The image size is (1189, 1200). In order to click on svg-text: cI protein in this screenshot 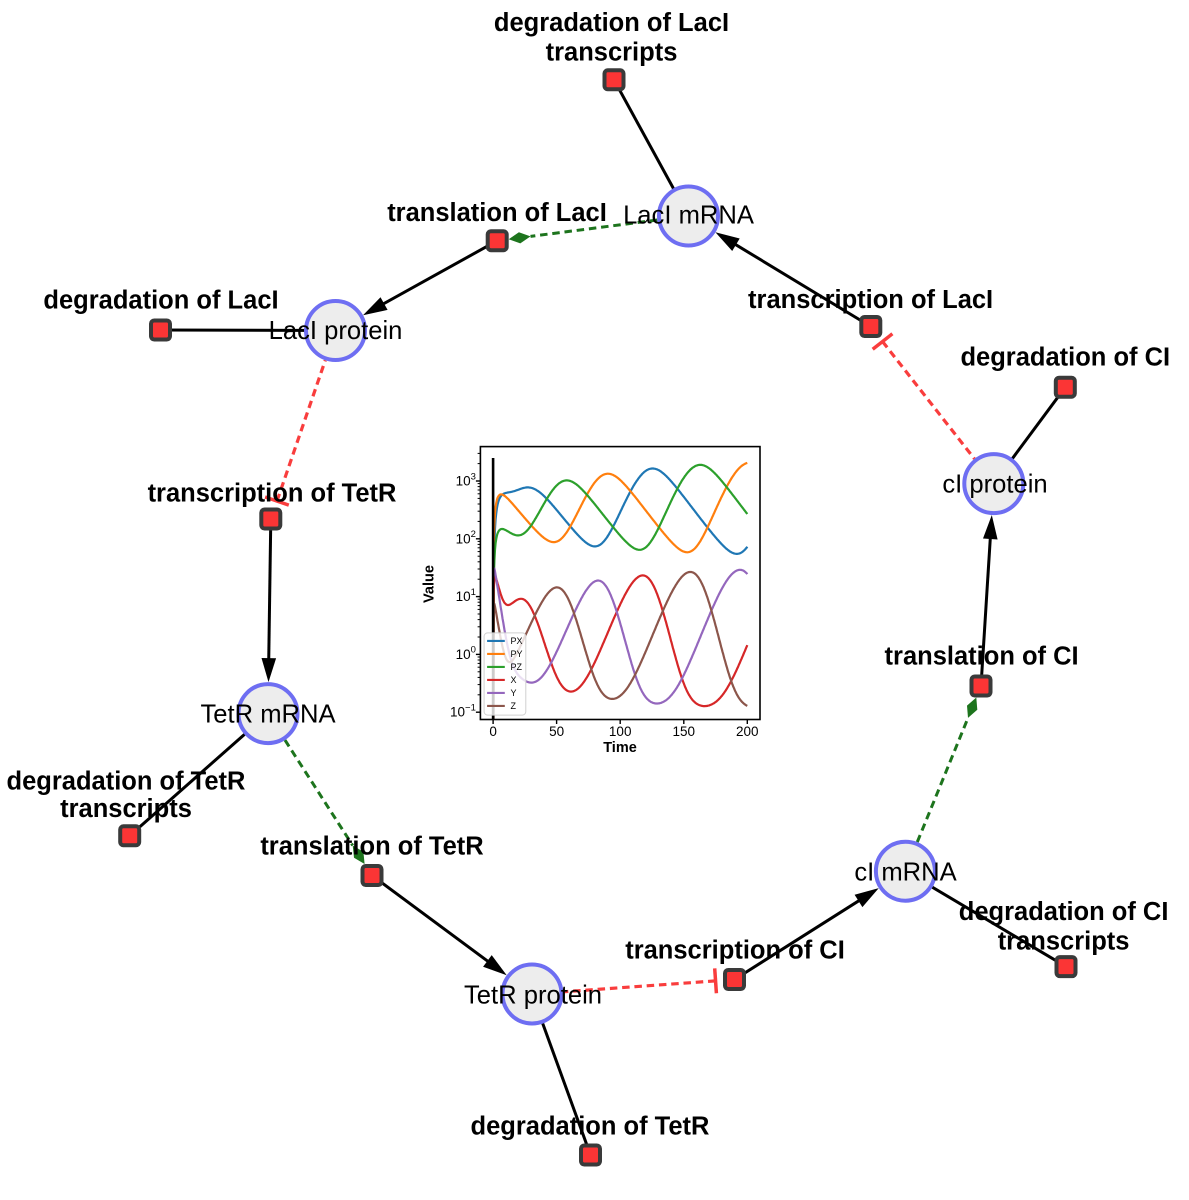, I will do `click(994, 485)`.